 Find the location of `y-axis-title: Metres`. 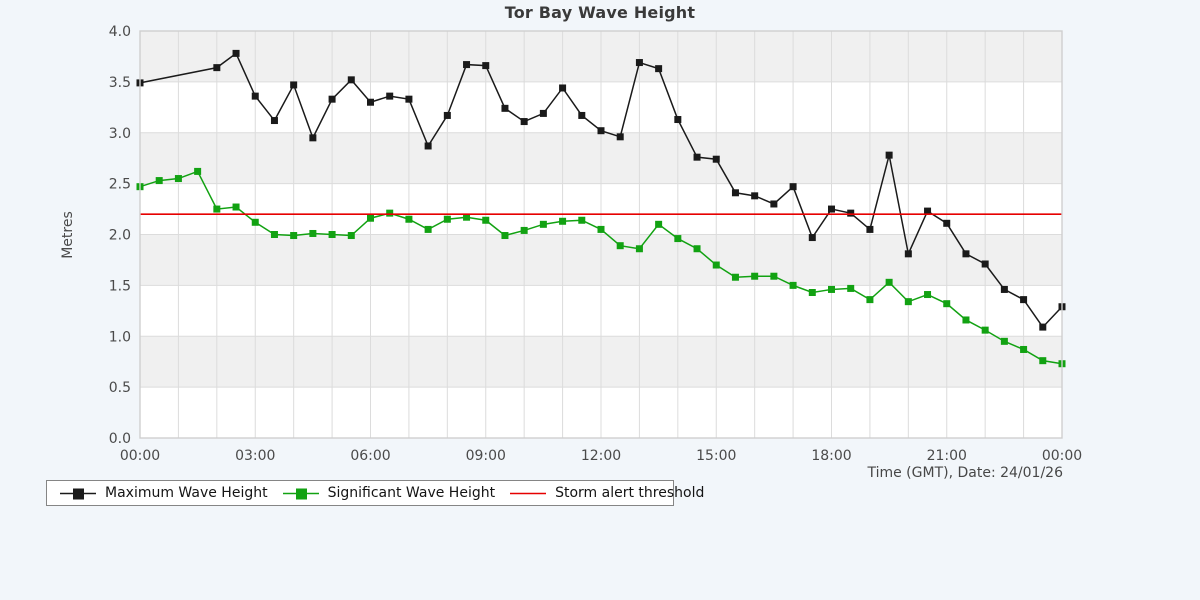

y-axis-title: Metres is located at coordinates (68, 235).